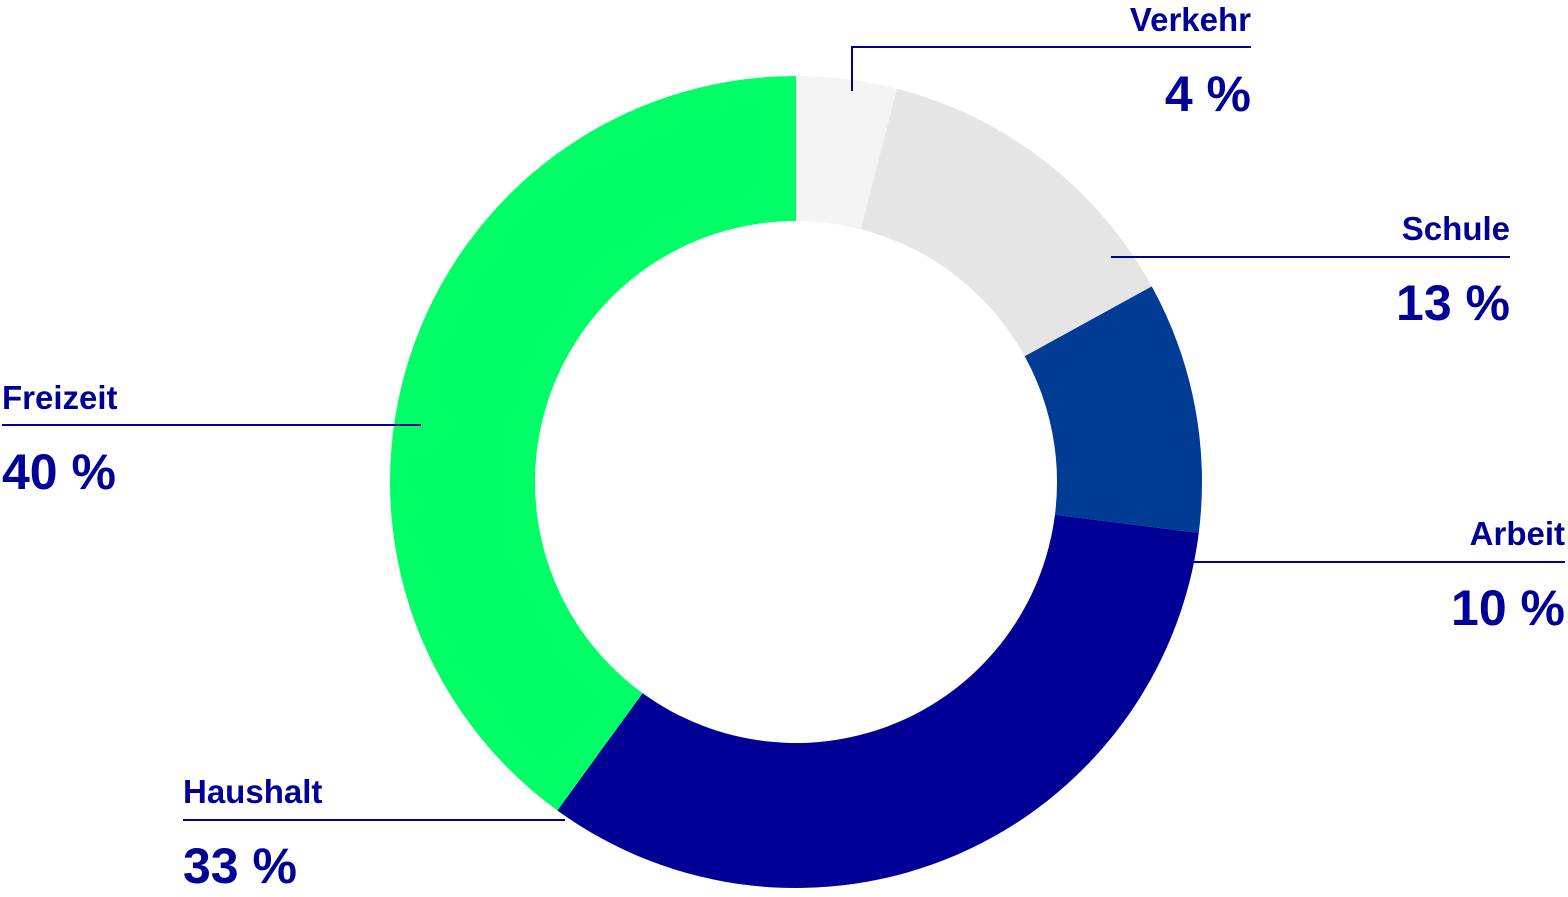 This screenshot has width=1568, height=897. I want to click on slice-label-haushalt: Haushalt, so click(252, 791).